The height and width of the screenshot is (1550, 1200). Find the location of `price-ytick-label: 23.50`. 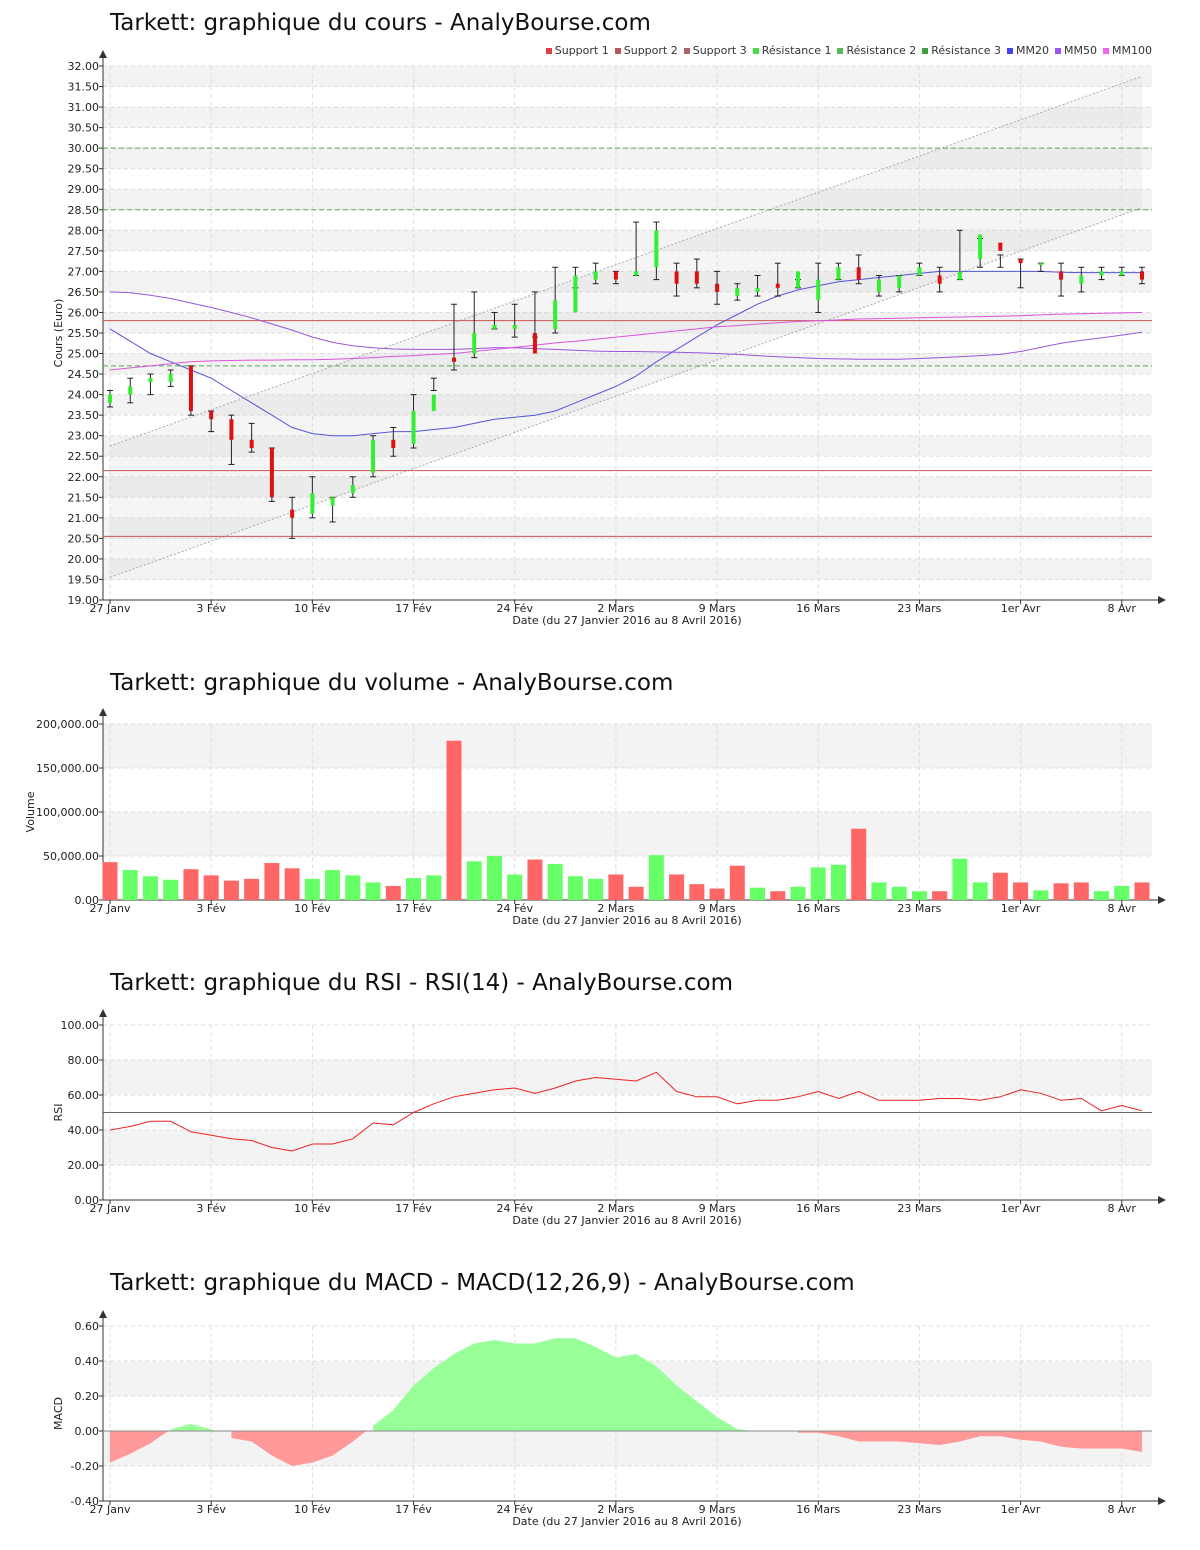

price-ytick-label: 23.50 is located at coordinates (84, 415).